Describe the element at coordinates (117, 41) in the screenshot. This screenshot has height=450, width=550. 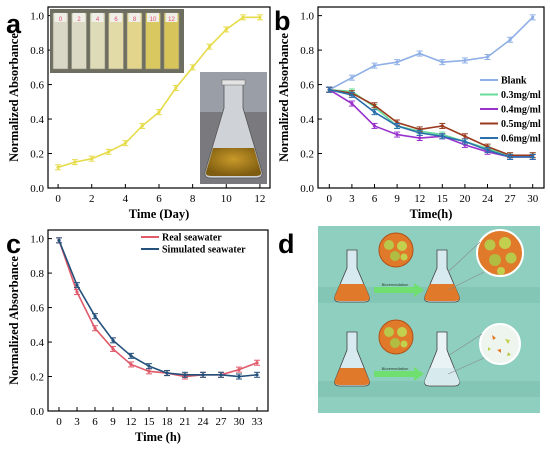
I see `inset-vials-photo: 0 2 4 6 8 10 12` at that location.